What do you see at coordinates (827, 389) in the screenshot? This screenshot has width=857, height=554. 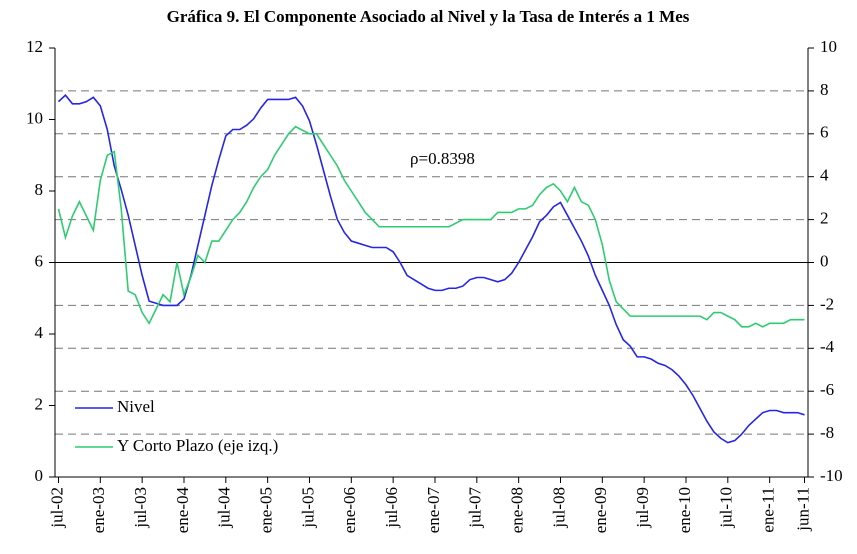 I see `y2-tick-label: -6` at bounding box center [827, 389].